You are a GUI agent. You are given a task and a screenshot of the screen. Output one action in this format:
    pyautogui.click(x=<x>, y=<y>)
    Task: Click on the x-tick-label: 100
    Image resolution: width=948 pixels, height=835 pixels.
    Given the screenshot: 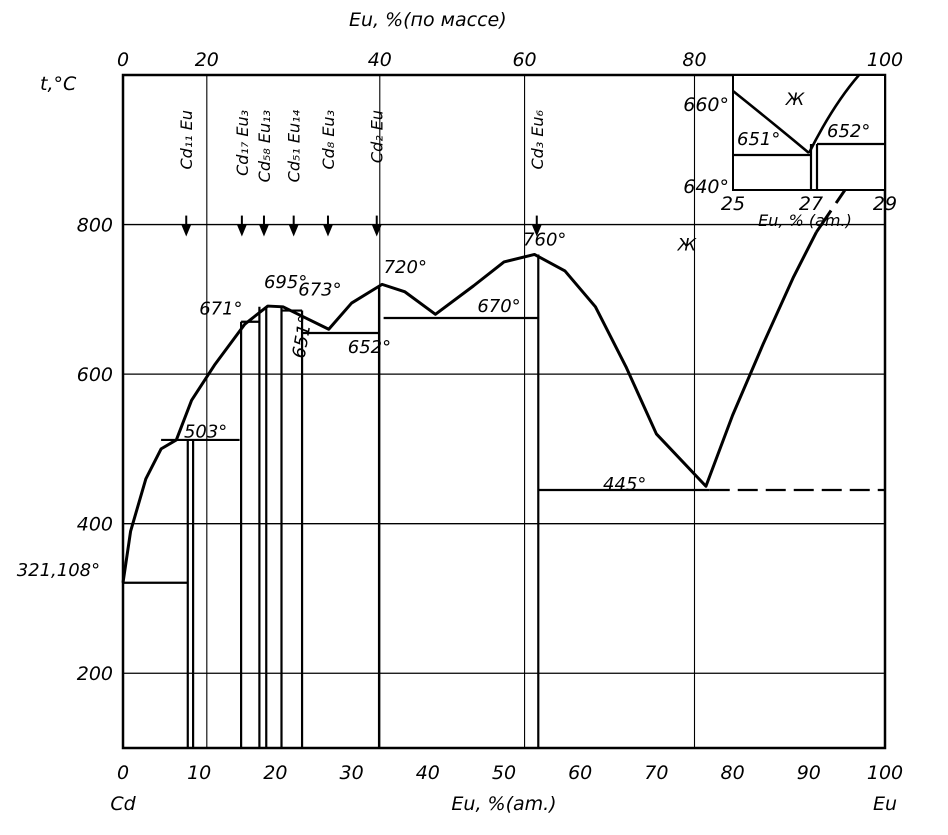 What is the action you would take?
    pyautogui.click(x=885, y=773)
    